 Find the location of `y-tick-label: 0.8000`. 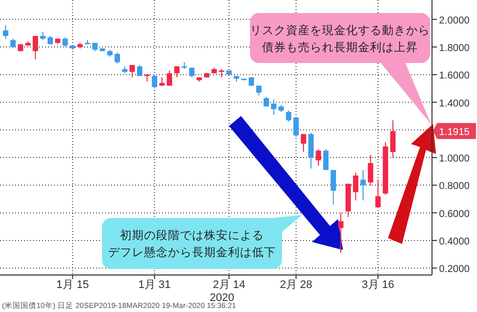

y-tick-label: 0.8000 is located at coordinates (454, 186).